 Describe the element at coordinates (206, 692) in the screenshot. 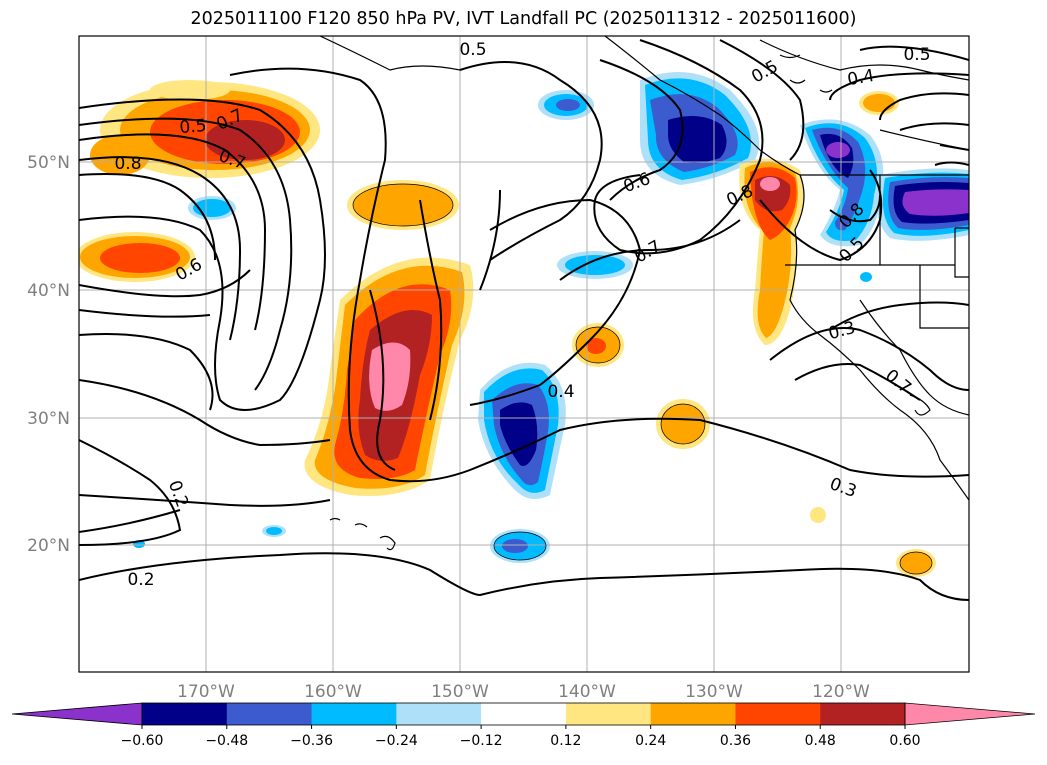

I see `lon-label: 170°W` at that location.